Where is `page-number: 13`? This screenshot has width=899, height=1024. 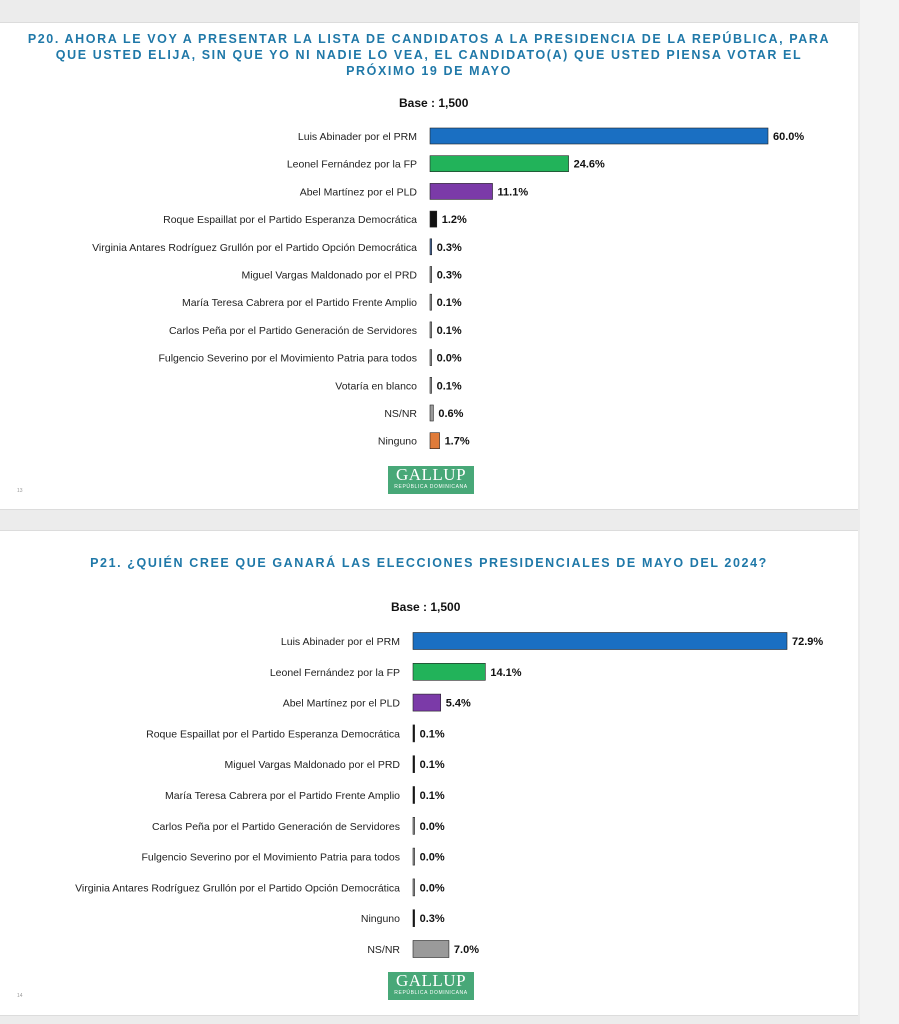 page-number: 13 is located at coordinates (20, 491).